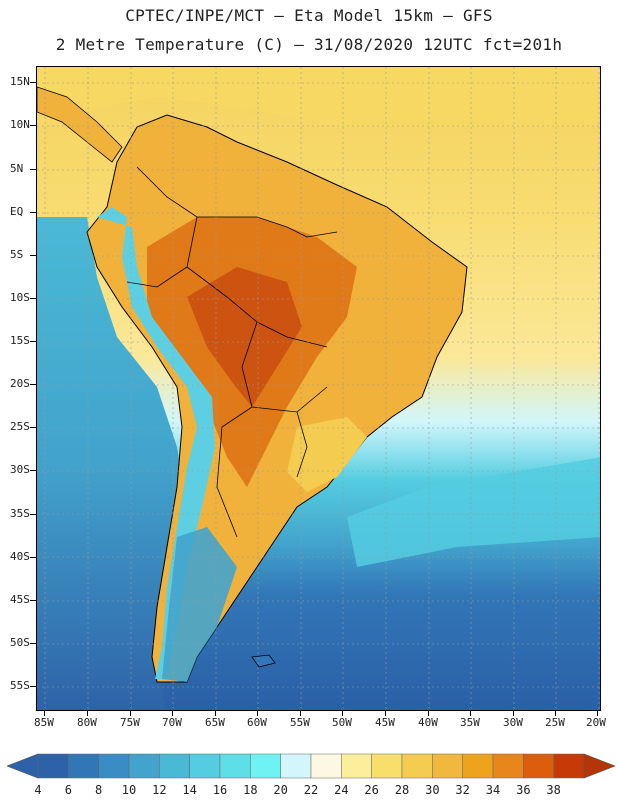 This screenshot has height=800, width=618. What do you see at coordinates (87, 722) in the screenshot?
I see `lon-label: 80W` at bounding box center [87, 722].